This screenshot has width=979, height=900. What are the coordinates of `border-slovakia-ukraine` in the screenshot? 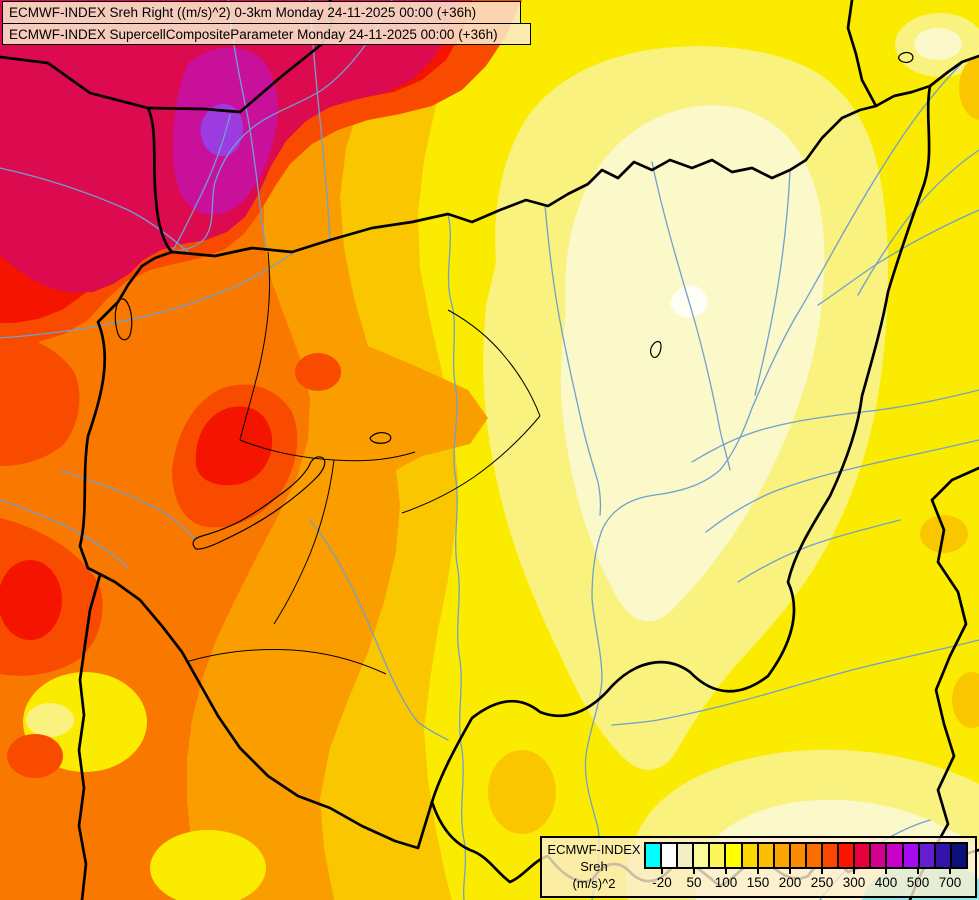 It's located at (862, 54).